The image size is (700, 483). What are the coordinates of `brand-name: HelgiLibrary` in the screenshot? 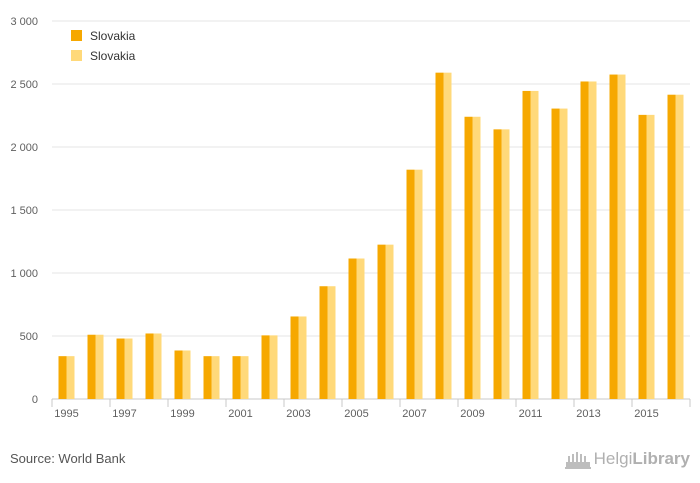 It's located at (642, 459).